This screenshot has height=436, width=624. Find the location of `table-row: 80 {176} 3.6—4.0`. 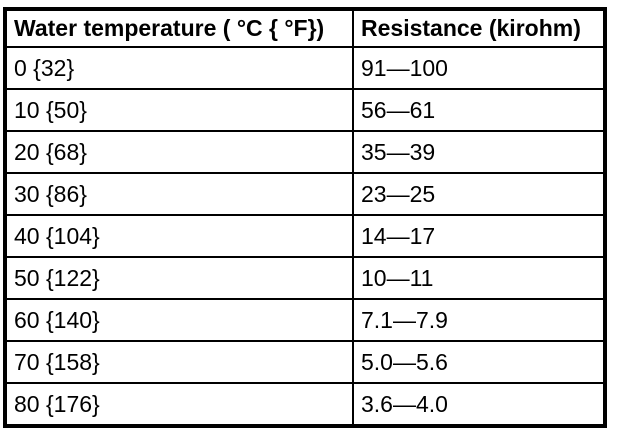

table-row: 80 {176} 3.6—4.0 is located at coordinates (305, 404).